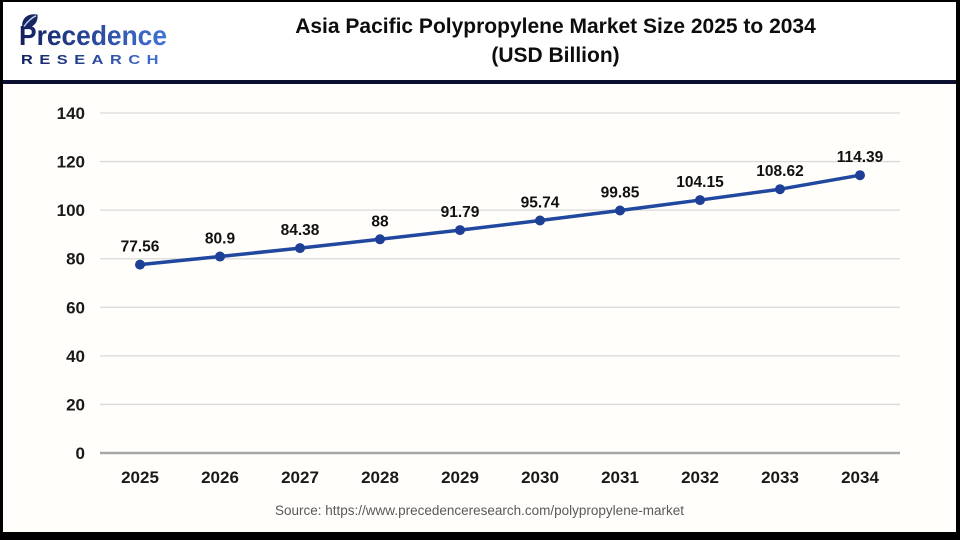  Describe the element at coordinates (620, 477) in the screenshot. I see `x-tick-label: 2031` at that location.